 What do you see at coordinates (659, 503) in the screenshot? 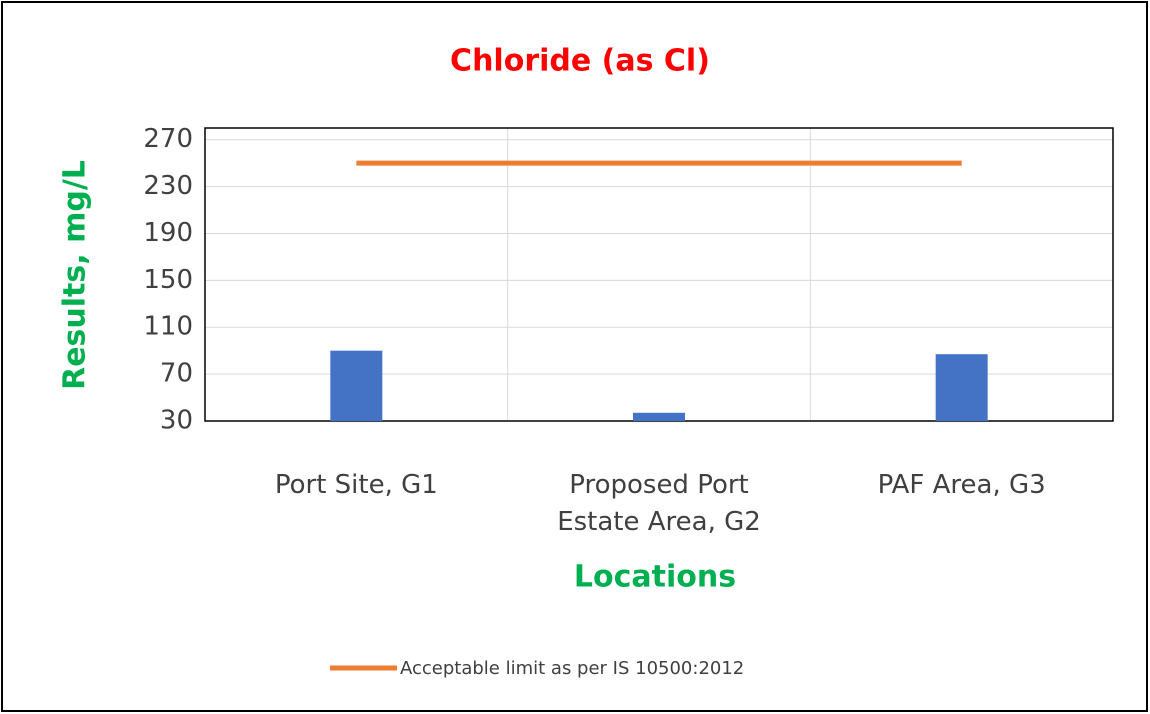
I see `x-tick-label: Proposed Port Estate Area, G2` at bounding box center [659, 503].